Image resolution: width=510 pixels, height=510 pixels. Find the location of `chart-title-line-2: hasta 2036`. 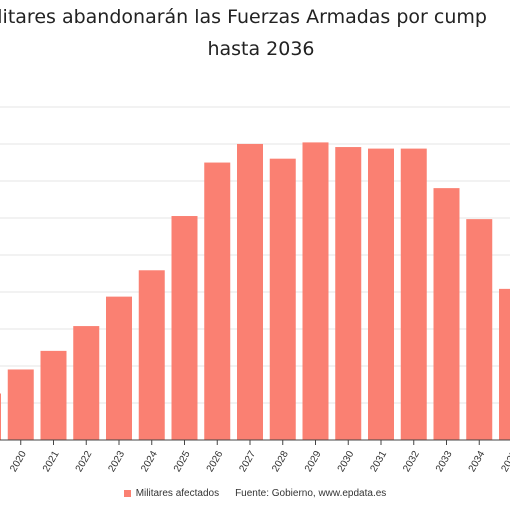

chart-title-line-2: hasta 2036 is located at coordinates (261, 49).